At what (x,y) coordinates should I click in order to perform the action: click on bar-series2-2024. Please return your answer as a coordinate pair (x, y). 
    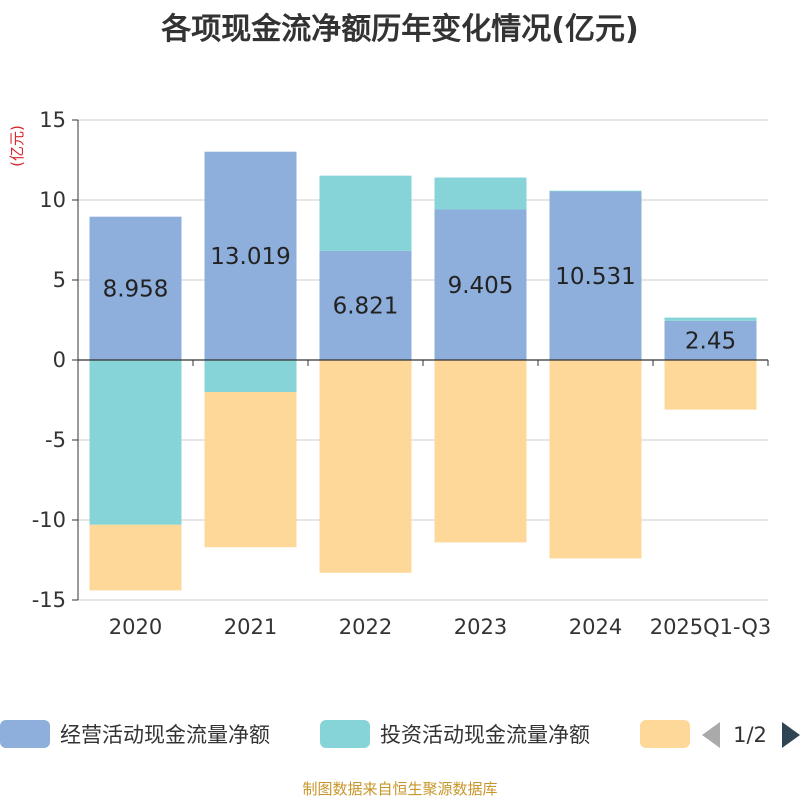
    Looking at the image, I should click on (595, 191).